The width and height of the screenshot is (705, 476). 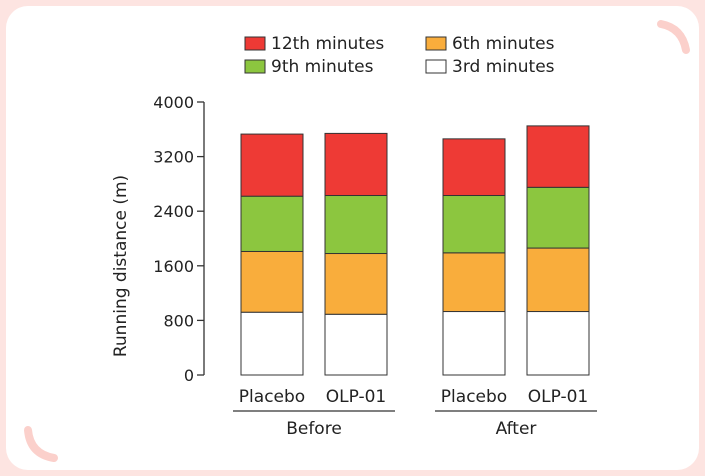 What do you see at coordinates (173, 211) in the screenshot?
I see `y-tick-label: 2400` at bounding box center [173, 211].